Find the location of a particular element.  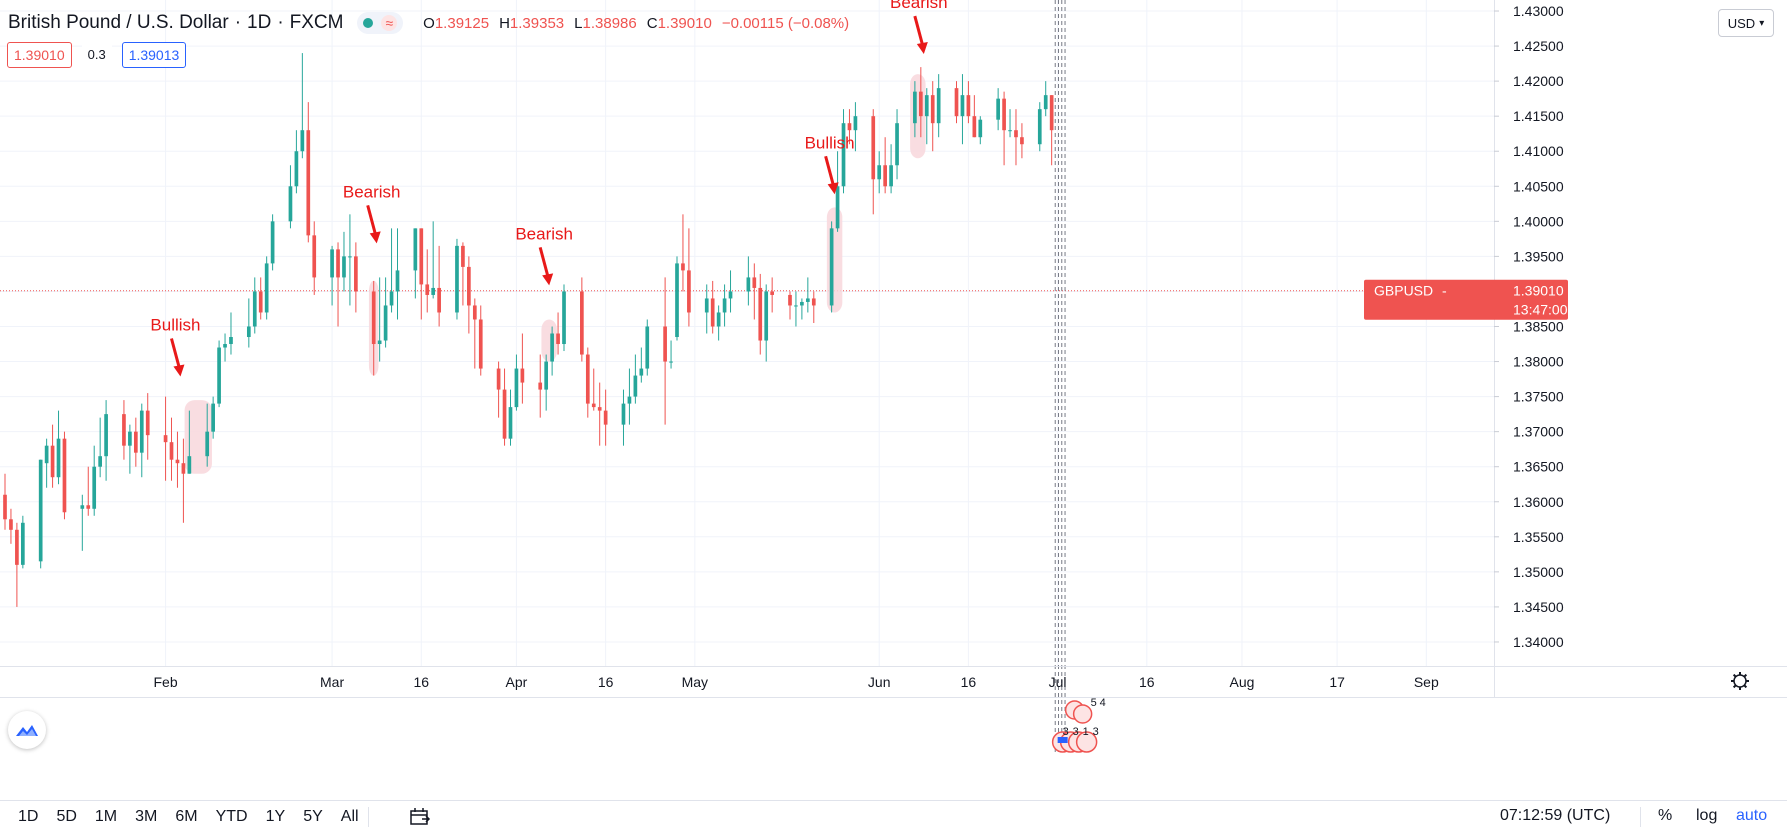

range-button-6m: 6M is located at coordinates (186, 816).